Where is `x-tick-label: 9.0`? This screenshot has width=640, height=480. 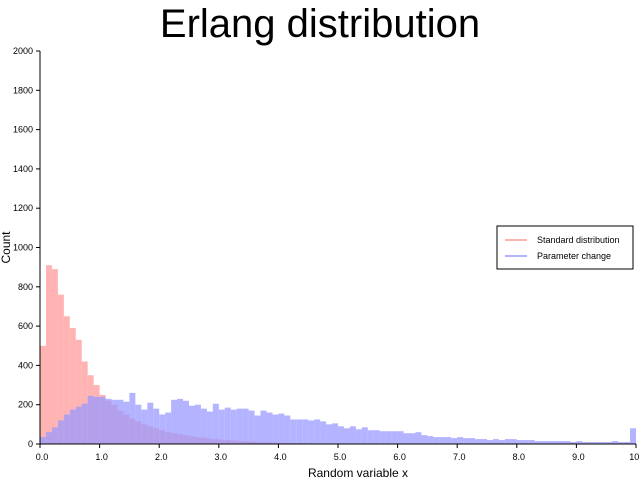 x-tick-label: 9.0 is located at coordinates (578, 457).